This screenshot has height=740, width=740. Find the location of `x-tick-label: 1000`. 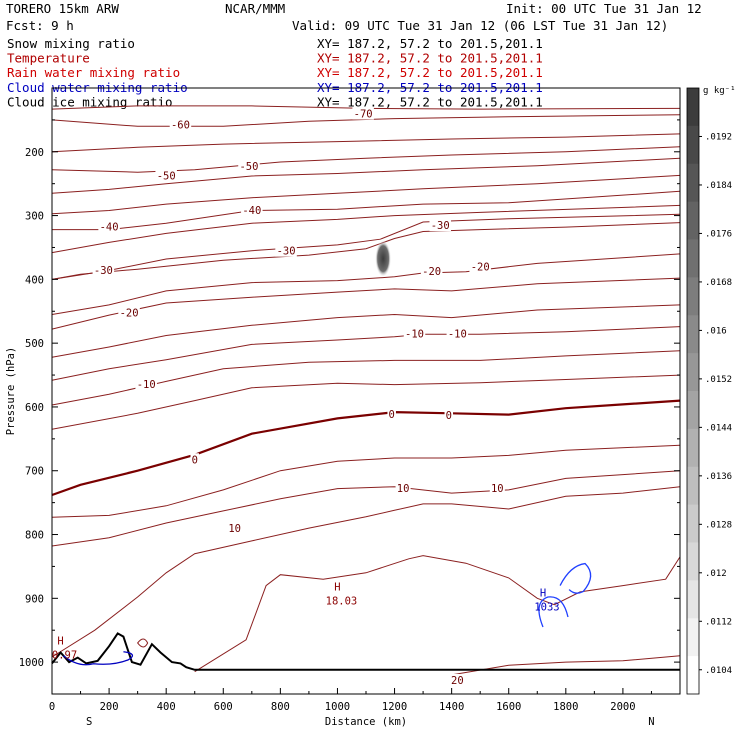

x-tick-label: 1000 is located at coordinates (337, 707).